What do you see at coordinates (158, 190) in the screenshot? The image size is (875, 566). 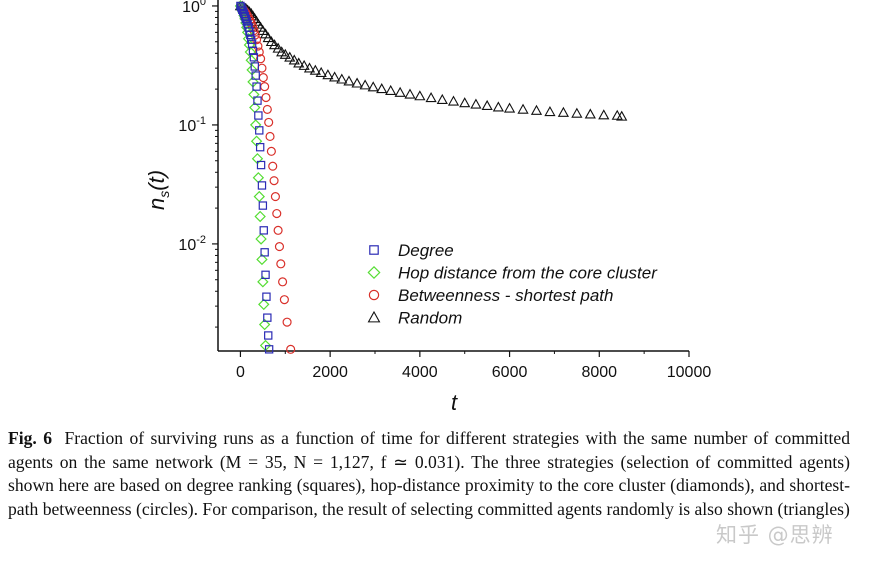 I see `y-axis-title: ns(t)` at bounding box center [158, 190].